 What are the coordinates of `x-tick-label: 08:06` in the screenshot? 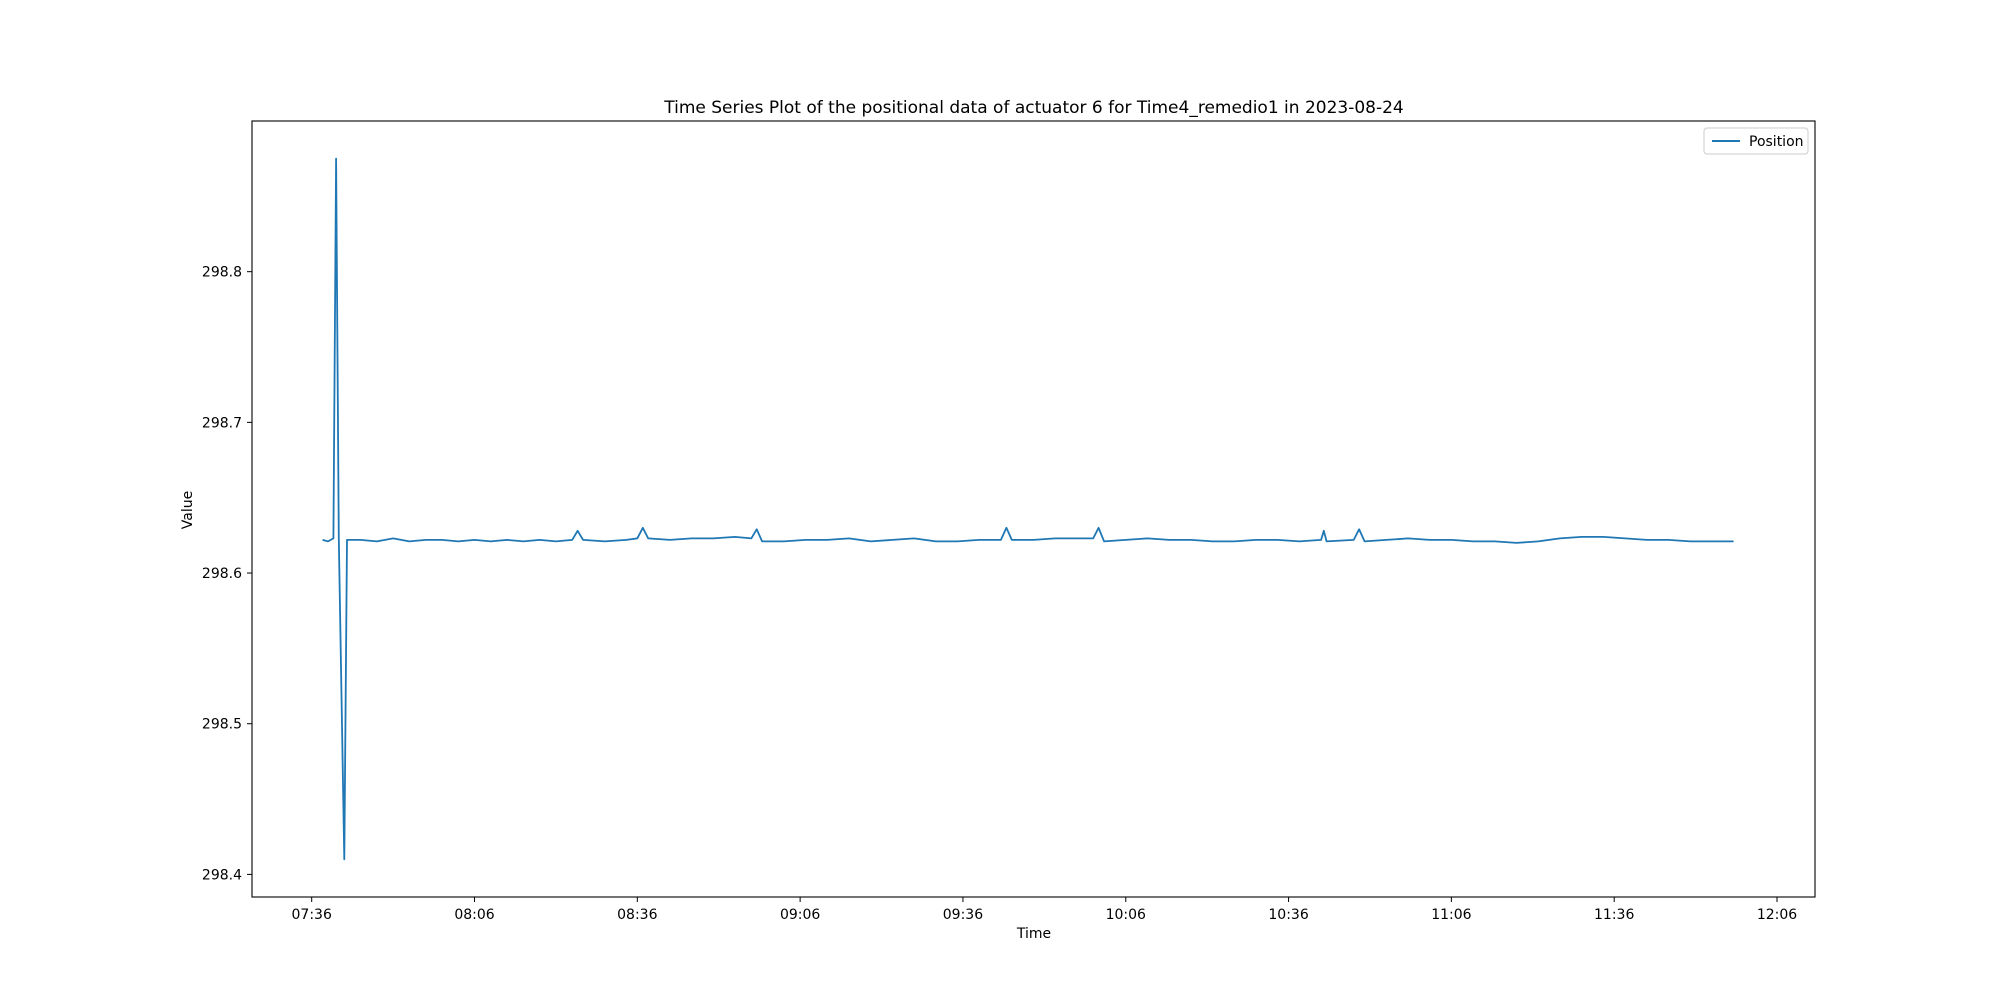 It's located at (474, 915).